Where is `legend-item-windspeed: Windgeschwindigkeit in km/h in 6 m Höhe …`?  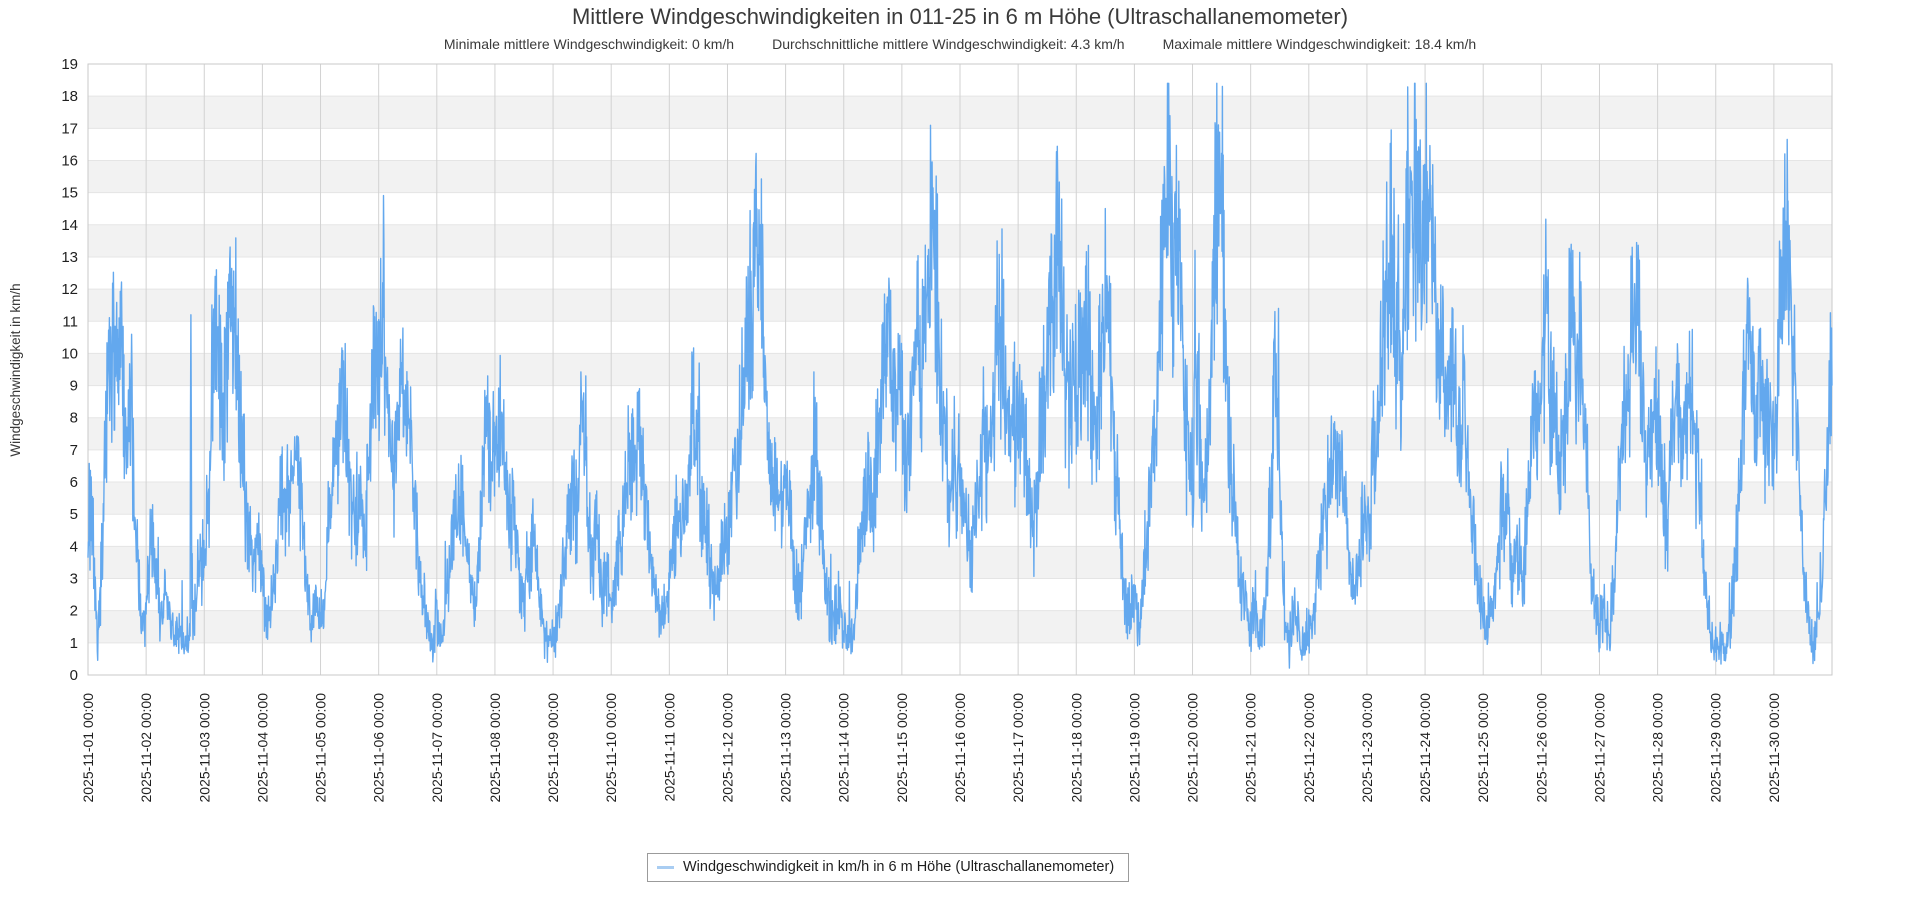
legend-item-windspeed: Windgeschwindigkeit in km/h in 6 m Höhe … is located at coordinates (888, 867).